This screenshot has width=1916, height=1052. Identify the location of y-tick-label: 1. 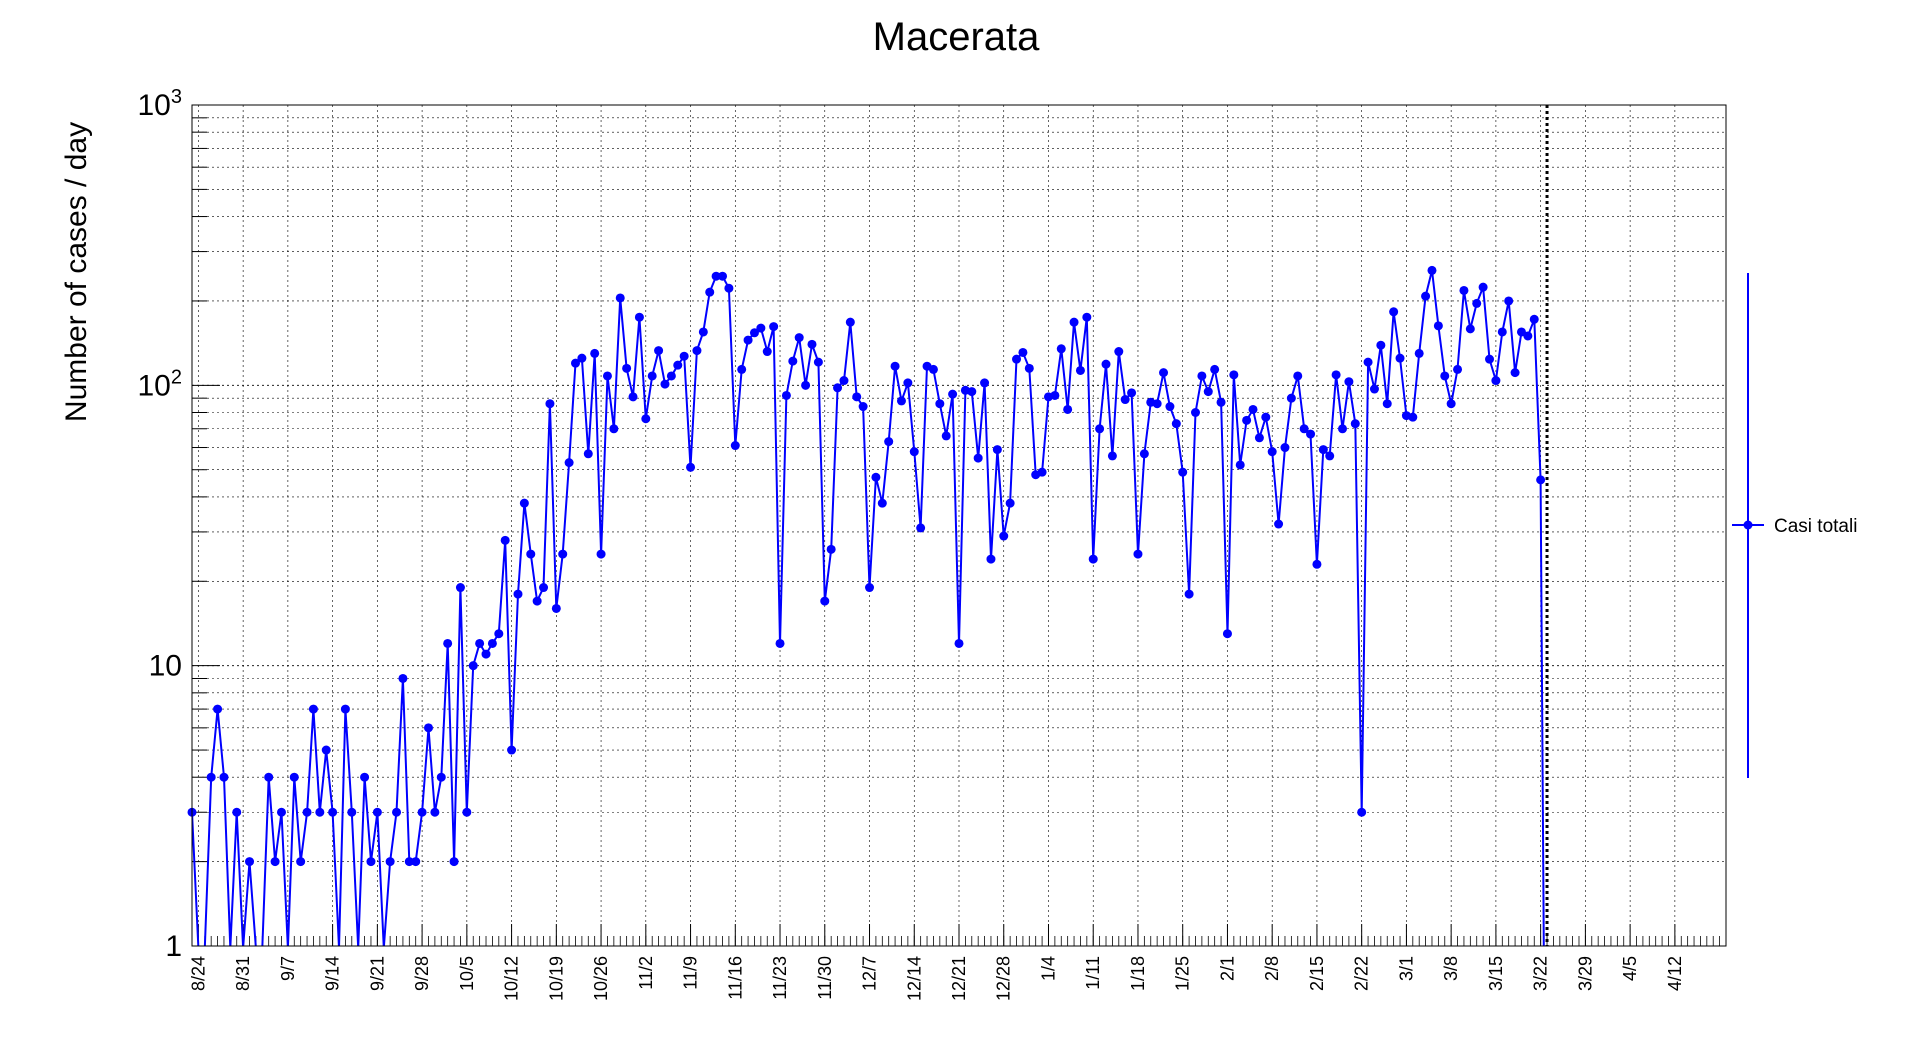
(173, 946).